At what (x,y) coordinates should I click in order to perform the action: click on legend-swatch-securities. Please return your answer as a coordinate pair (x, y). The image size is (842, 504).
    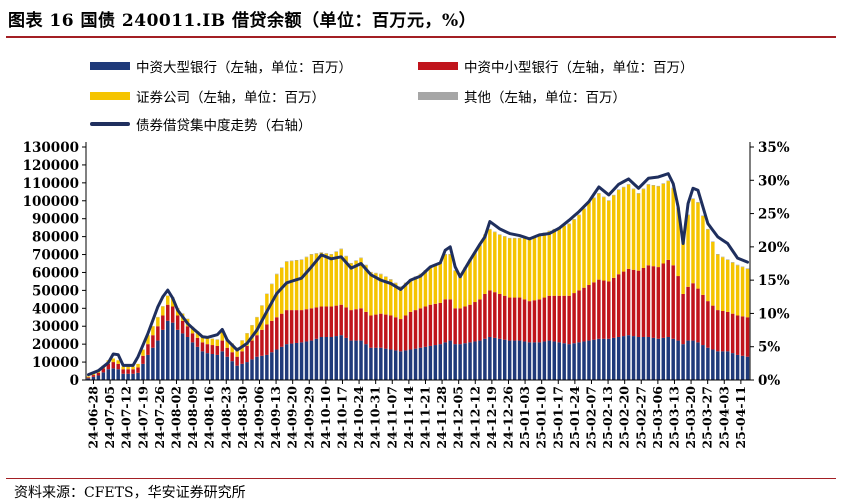
    Looking at the image, I should click on (110, 96).